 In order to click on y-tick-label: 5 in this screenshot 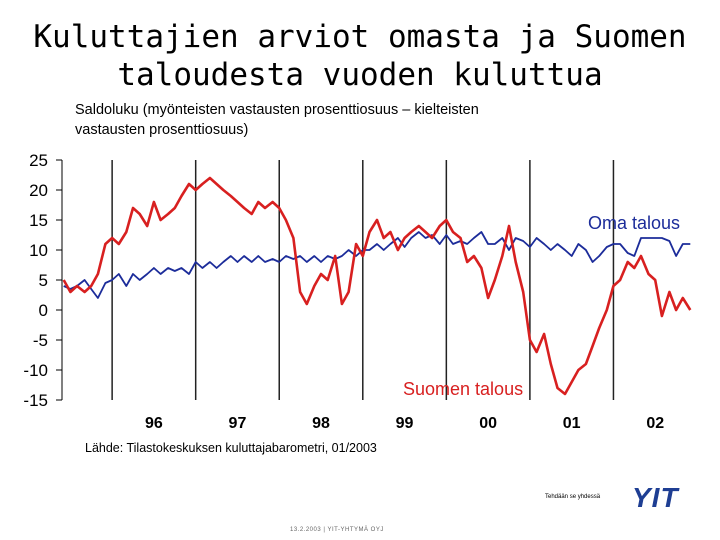, I will do `click(43, 280)`.